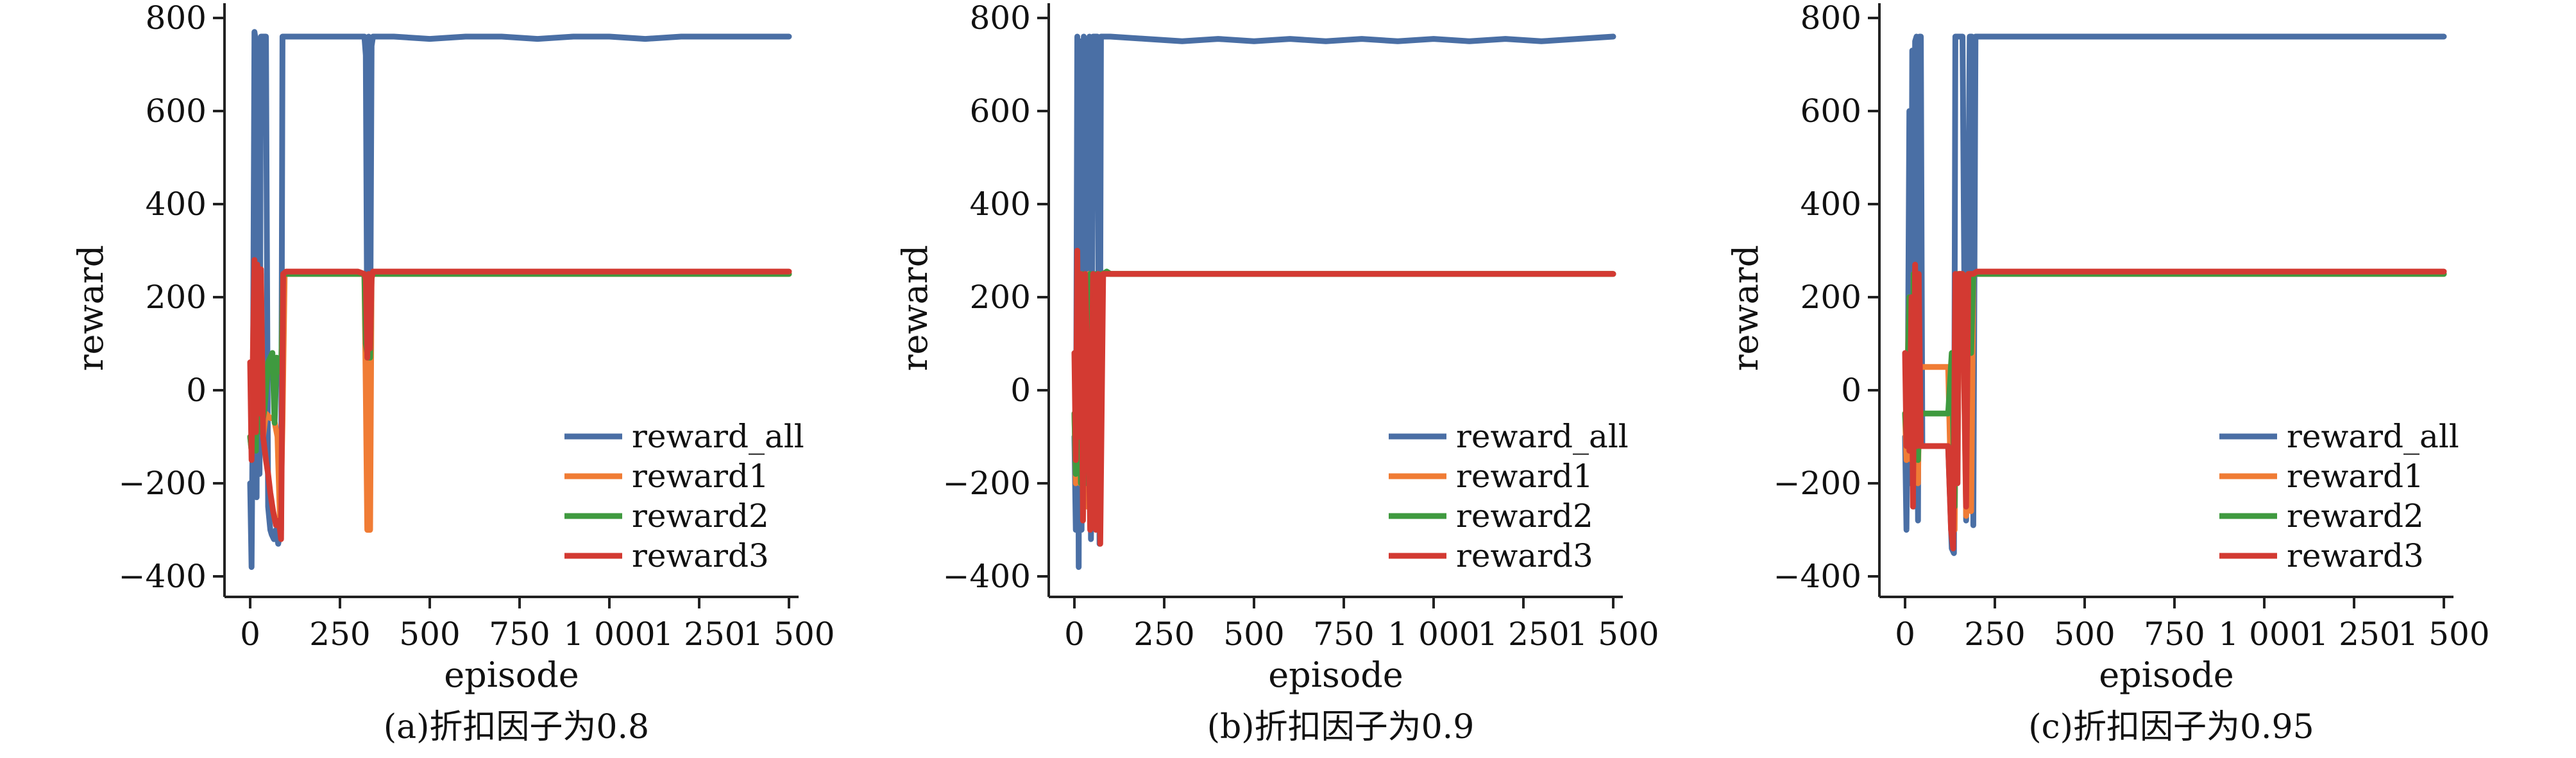 This screenshot has height=758, width=2576. I want to click on panel-caption: (c)折扣因子为0.95, so click(2171, 727).